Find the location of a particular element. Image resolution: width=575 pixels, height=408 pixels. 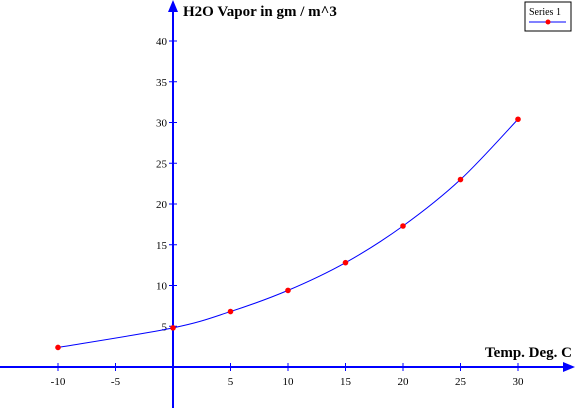

x-tick-label: 5 is located at coordinates (231, 382).